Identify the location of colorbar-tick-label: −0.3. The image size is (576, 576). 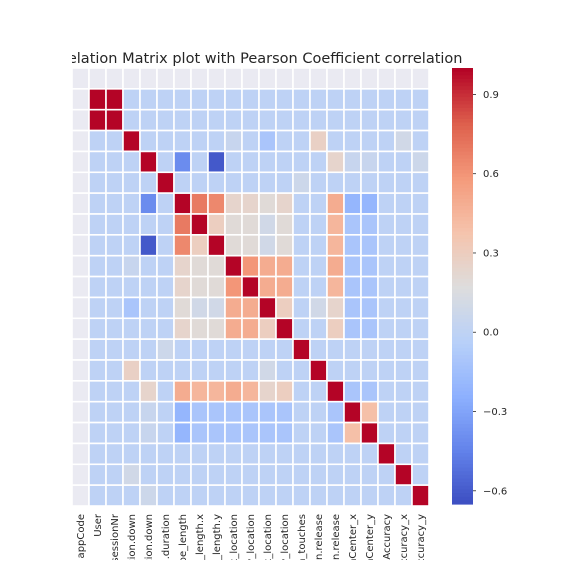
(495, 412).